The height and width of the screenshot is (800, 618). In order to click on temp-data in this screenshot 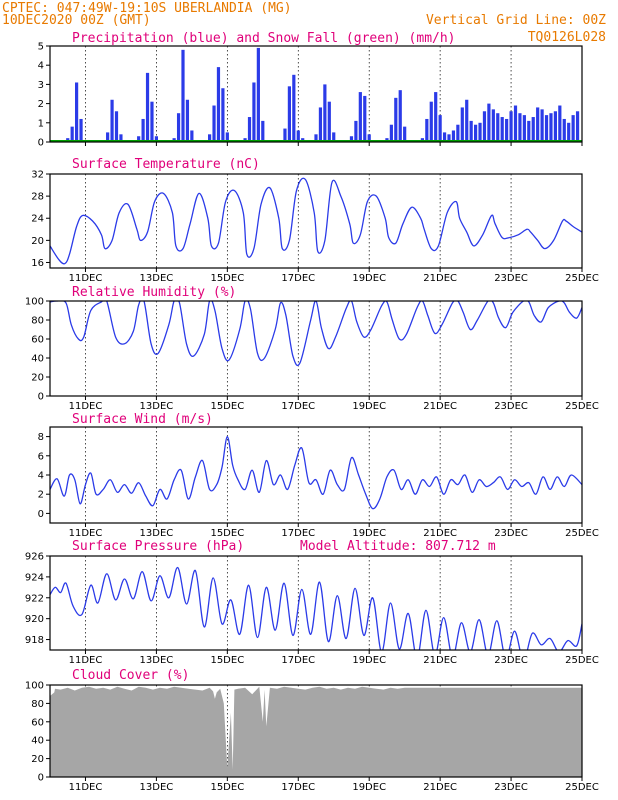, I will do `click(316, 221)`.